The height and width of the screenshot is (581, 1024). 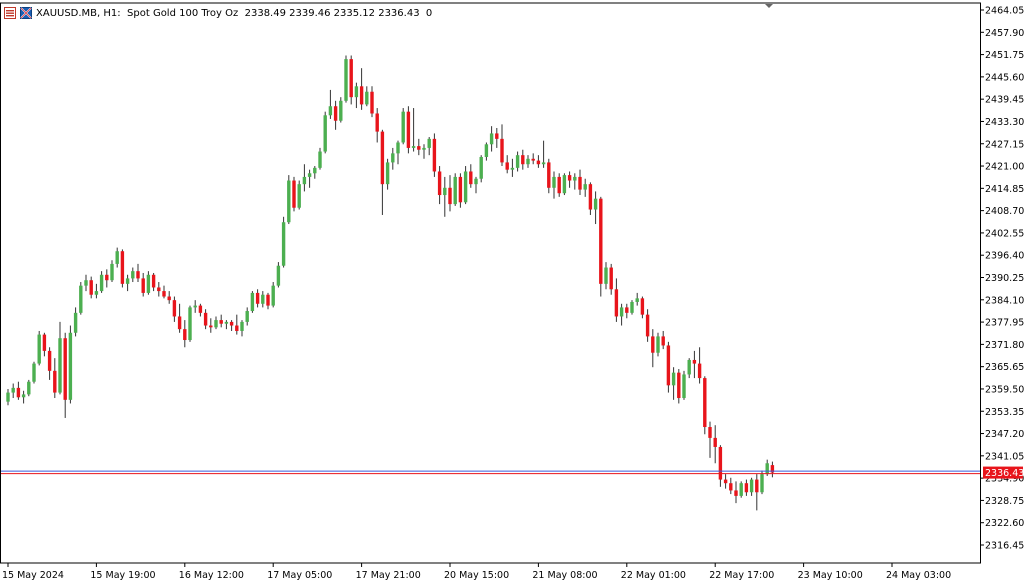 What do you see at coordinates (299, 575) in the screenshot?
I see `x-tick-label: 17 May 05:00` at bounding box center [299, 575].